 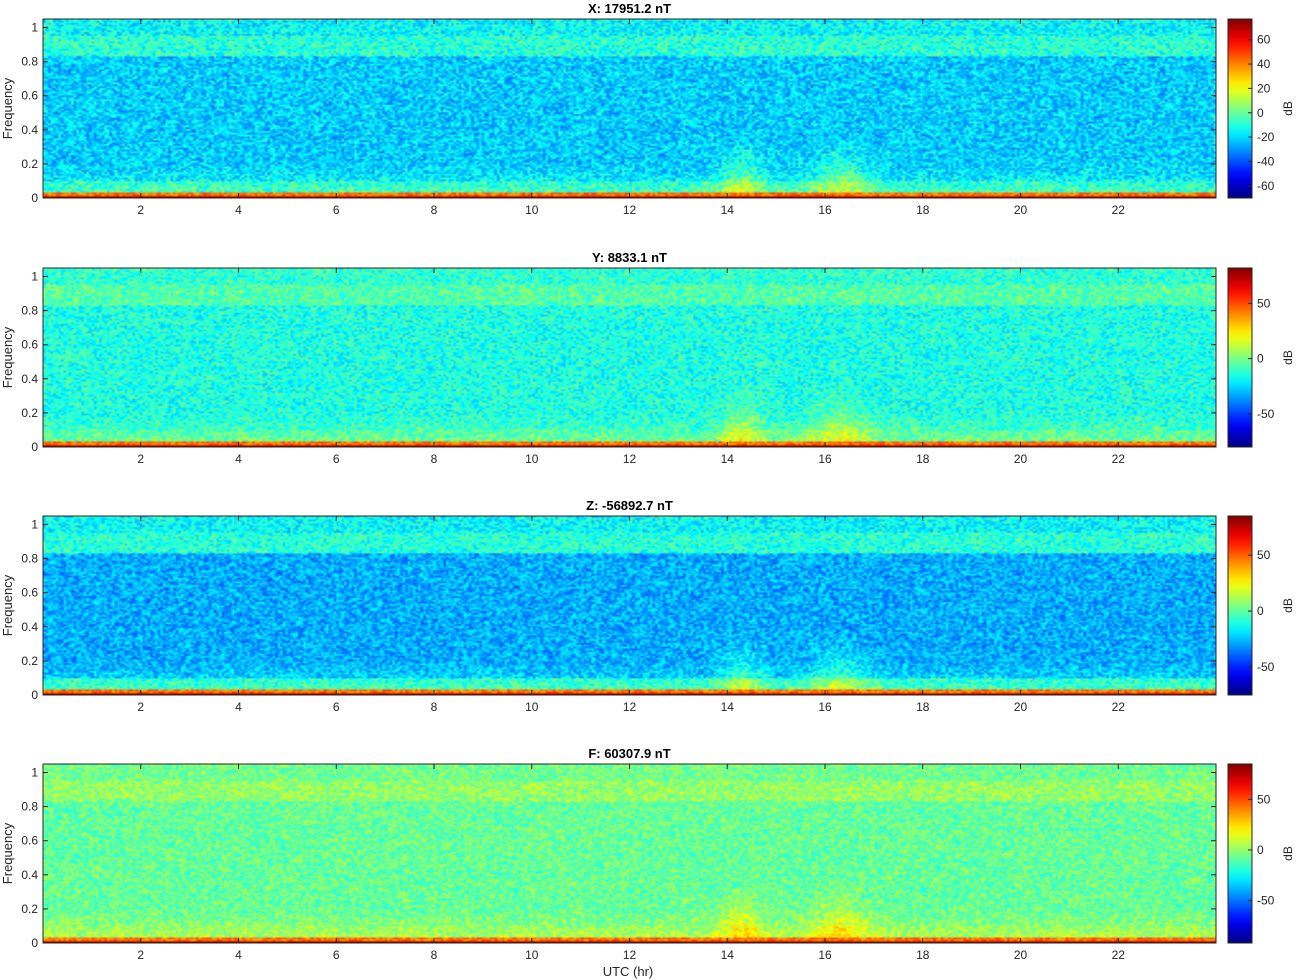 What do you see at coordinates (1266, 137) in the screenshot?
I see `colorbar-tick-label: -20` at bounding box center [1266, 137].